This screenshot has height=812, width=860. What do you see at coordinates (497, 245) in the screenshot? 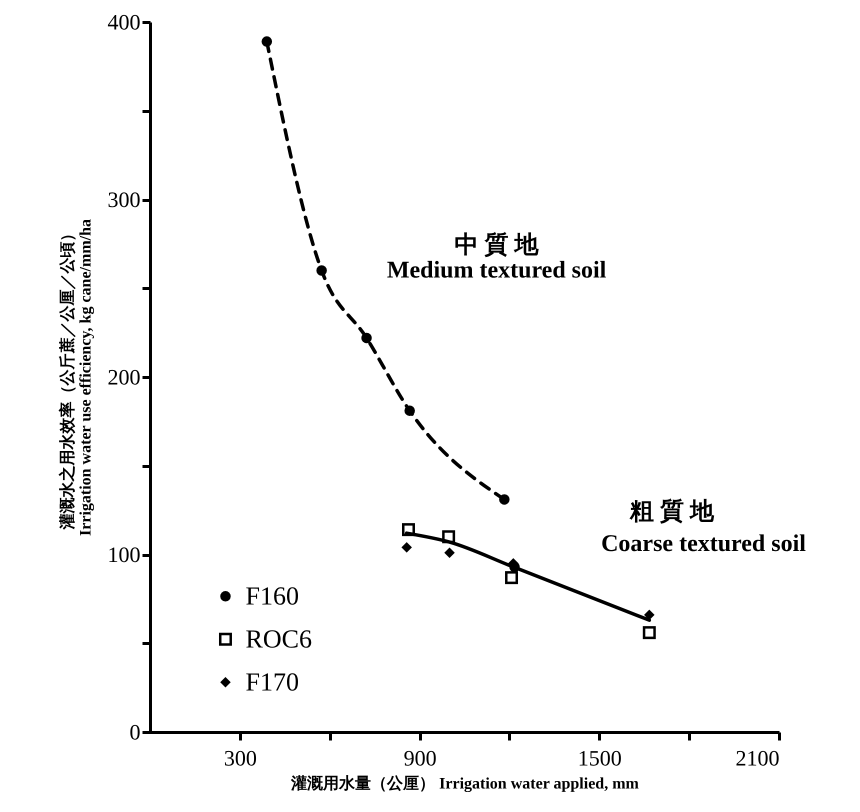
I see `annotation: 中 質 地` at bounding box center [497, 245].